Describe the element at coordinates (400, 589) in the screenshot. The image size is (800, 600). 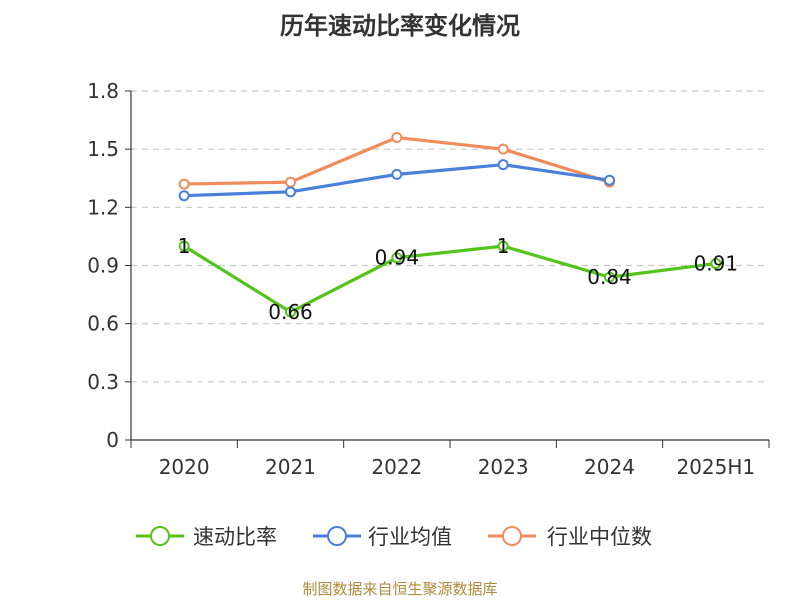
I see `source-note: 制图数据来自恒生聚源数据库` at that location.